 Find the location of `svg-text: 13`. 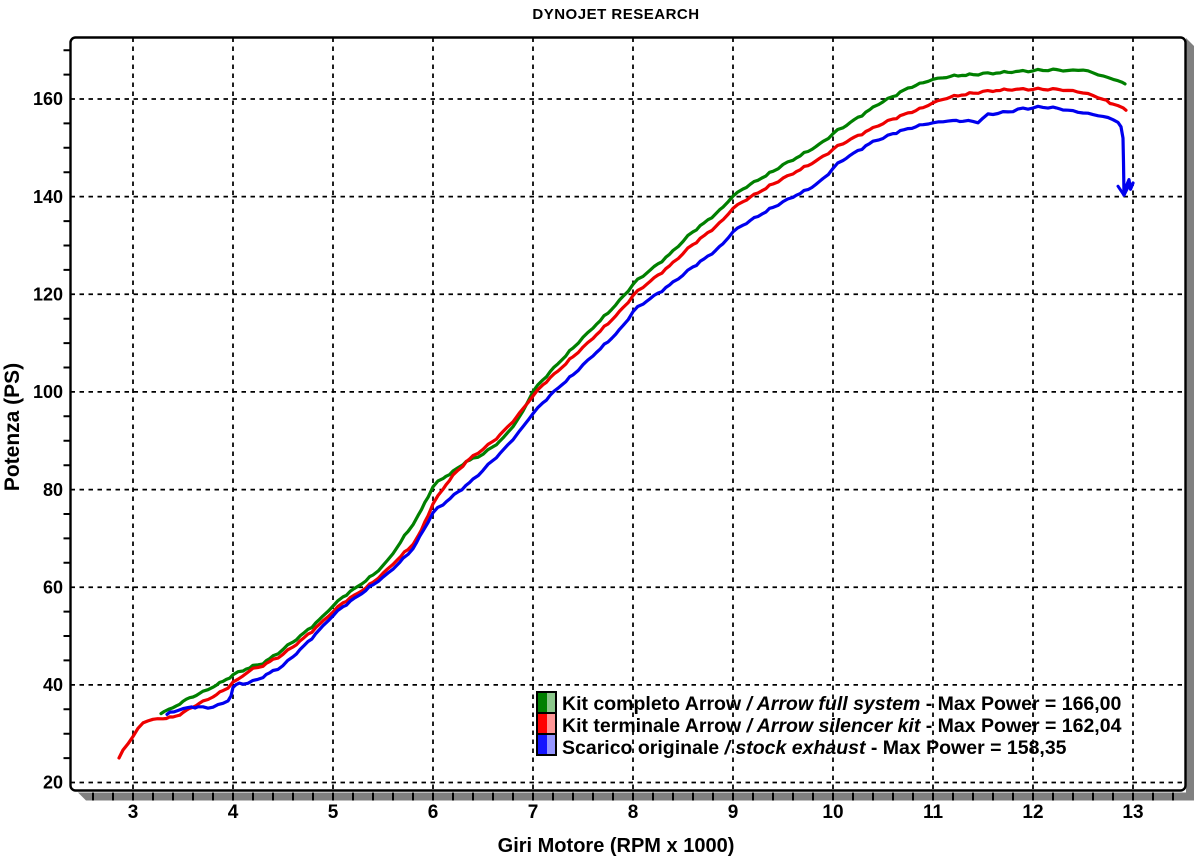

svg-text: 13 is located at coordinates (1132, 812).